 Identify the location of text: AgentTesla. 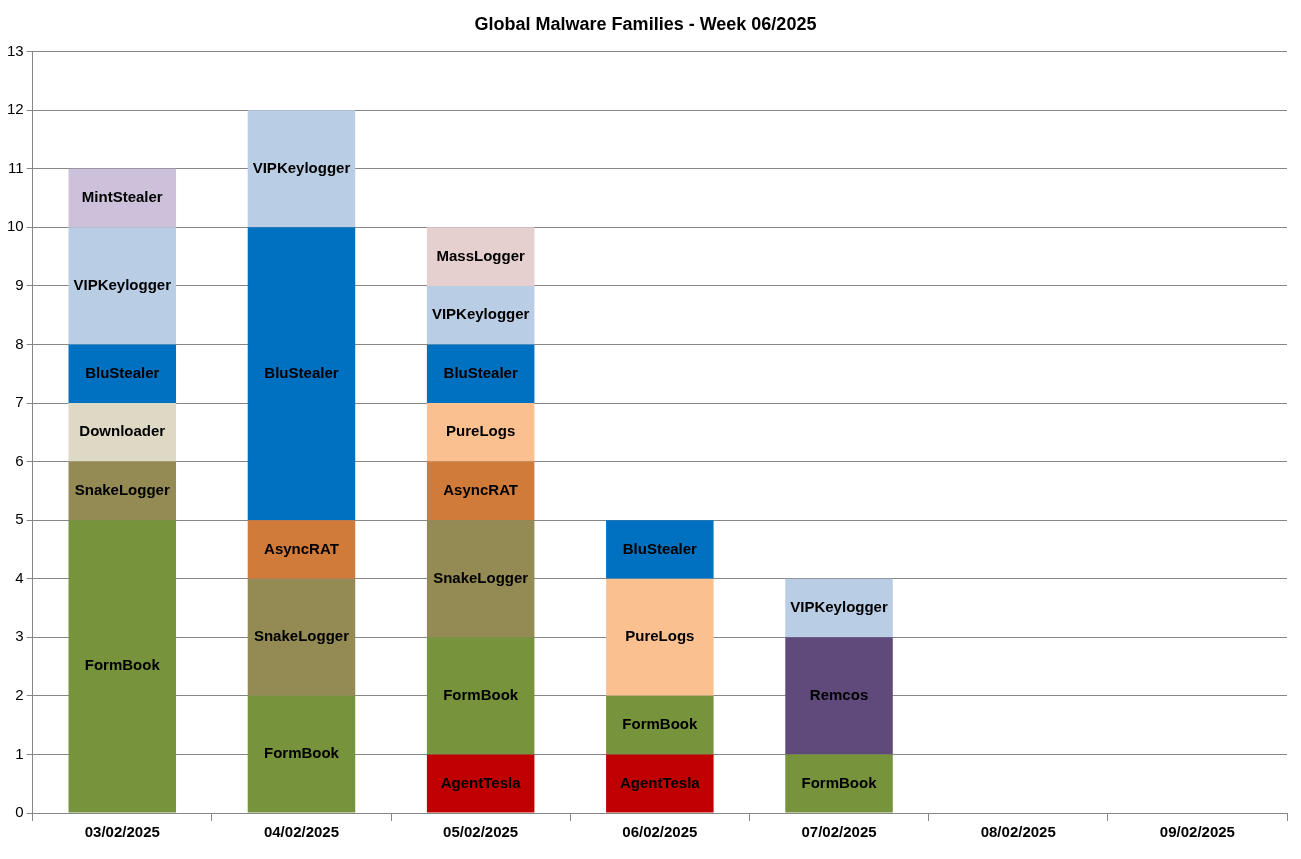
(659, 782).